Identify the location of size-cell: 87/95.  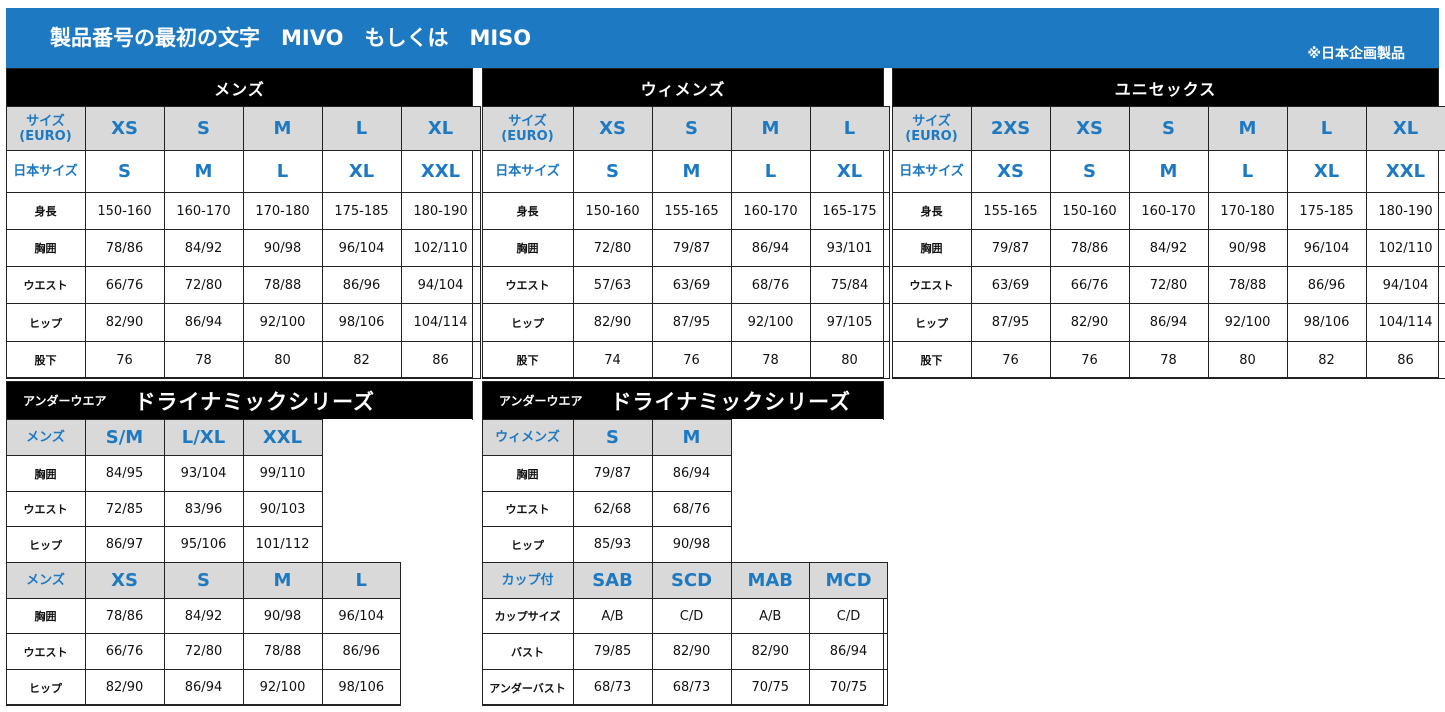
(1010, 322).